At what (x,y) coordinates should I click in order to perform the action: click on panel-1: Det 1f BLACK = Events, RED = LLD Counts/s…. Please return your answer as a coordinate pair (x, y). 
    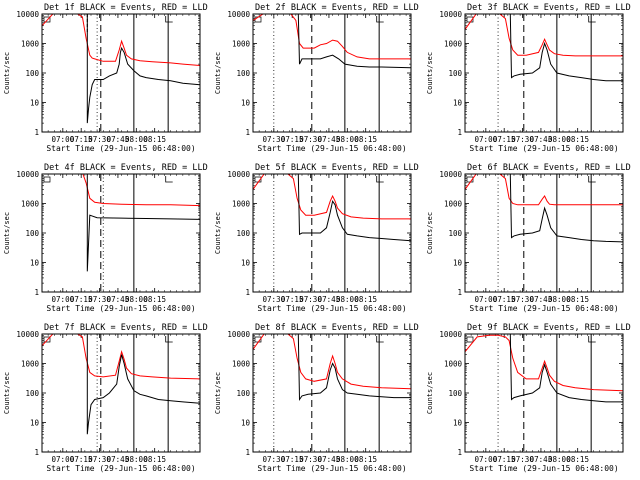
    Looking at the image, I should click on (105, 78).